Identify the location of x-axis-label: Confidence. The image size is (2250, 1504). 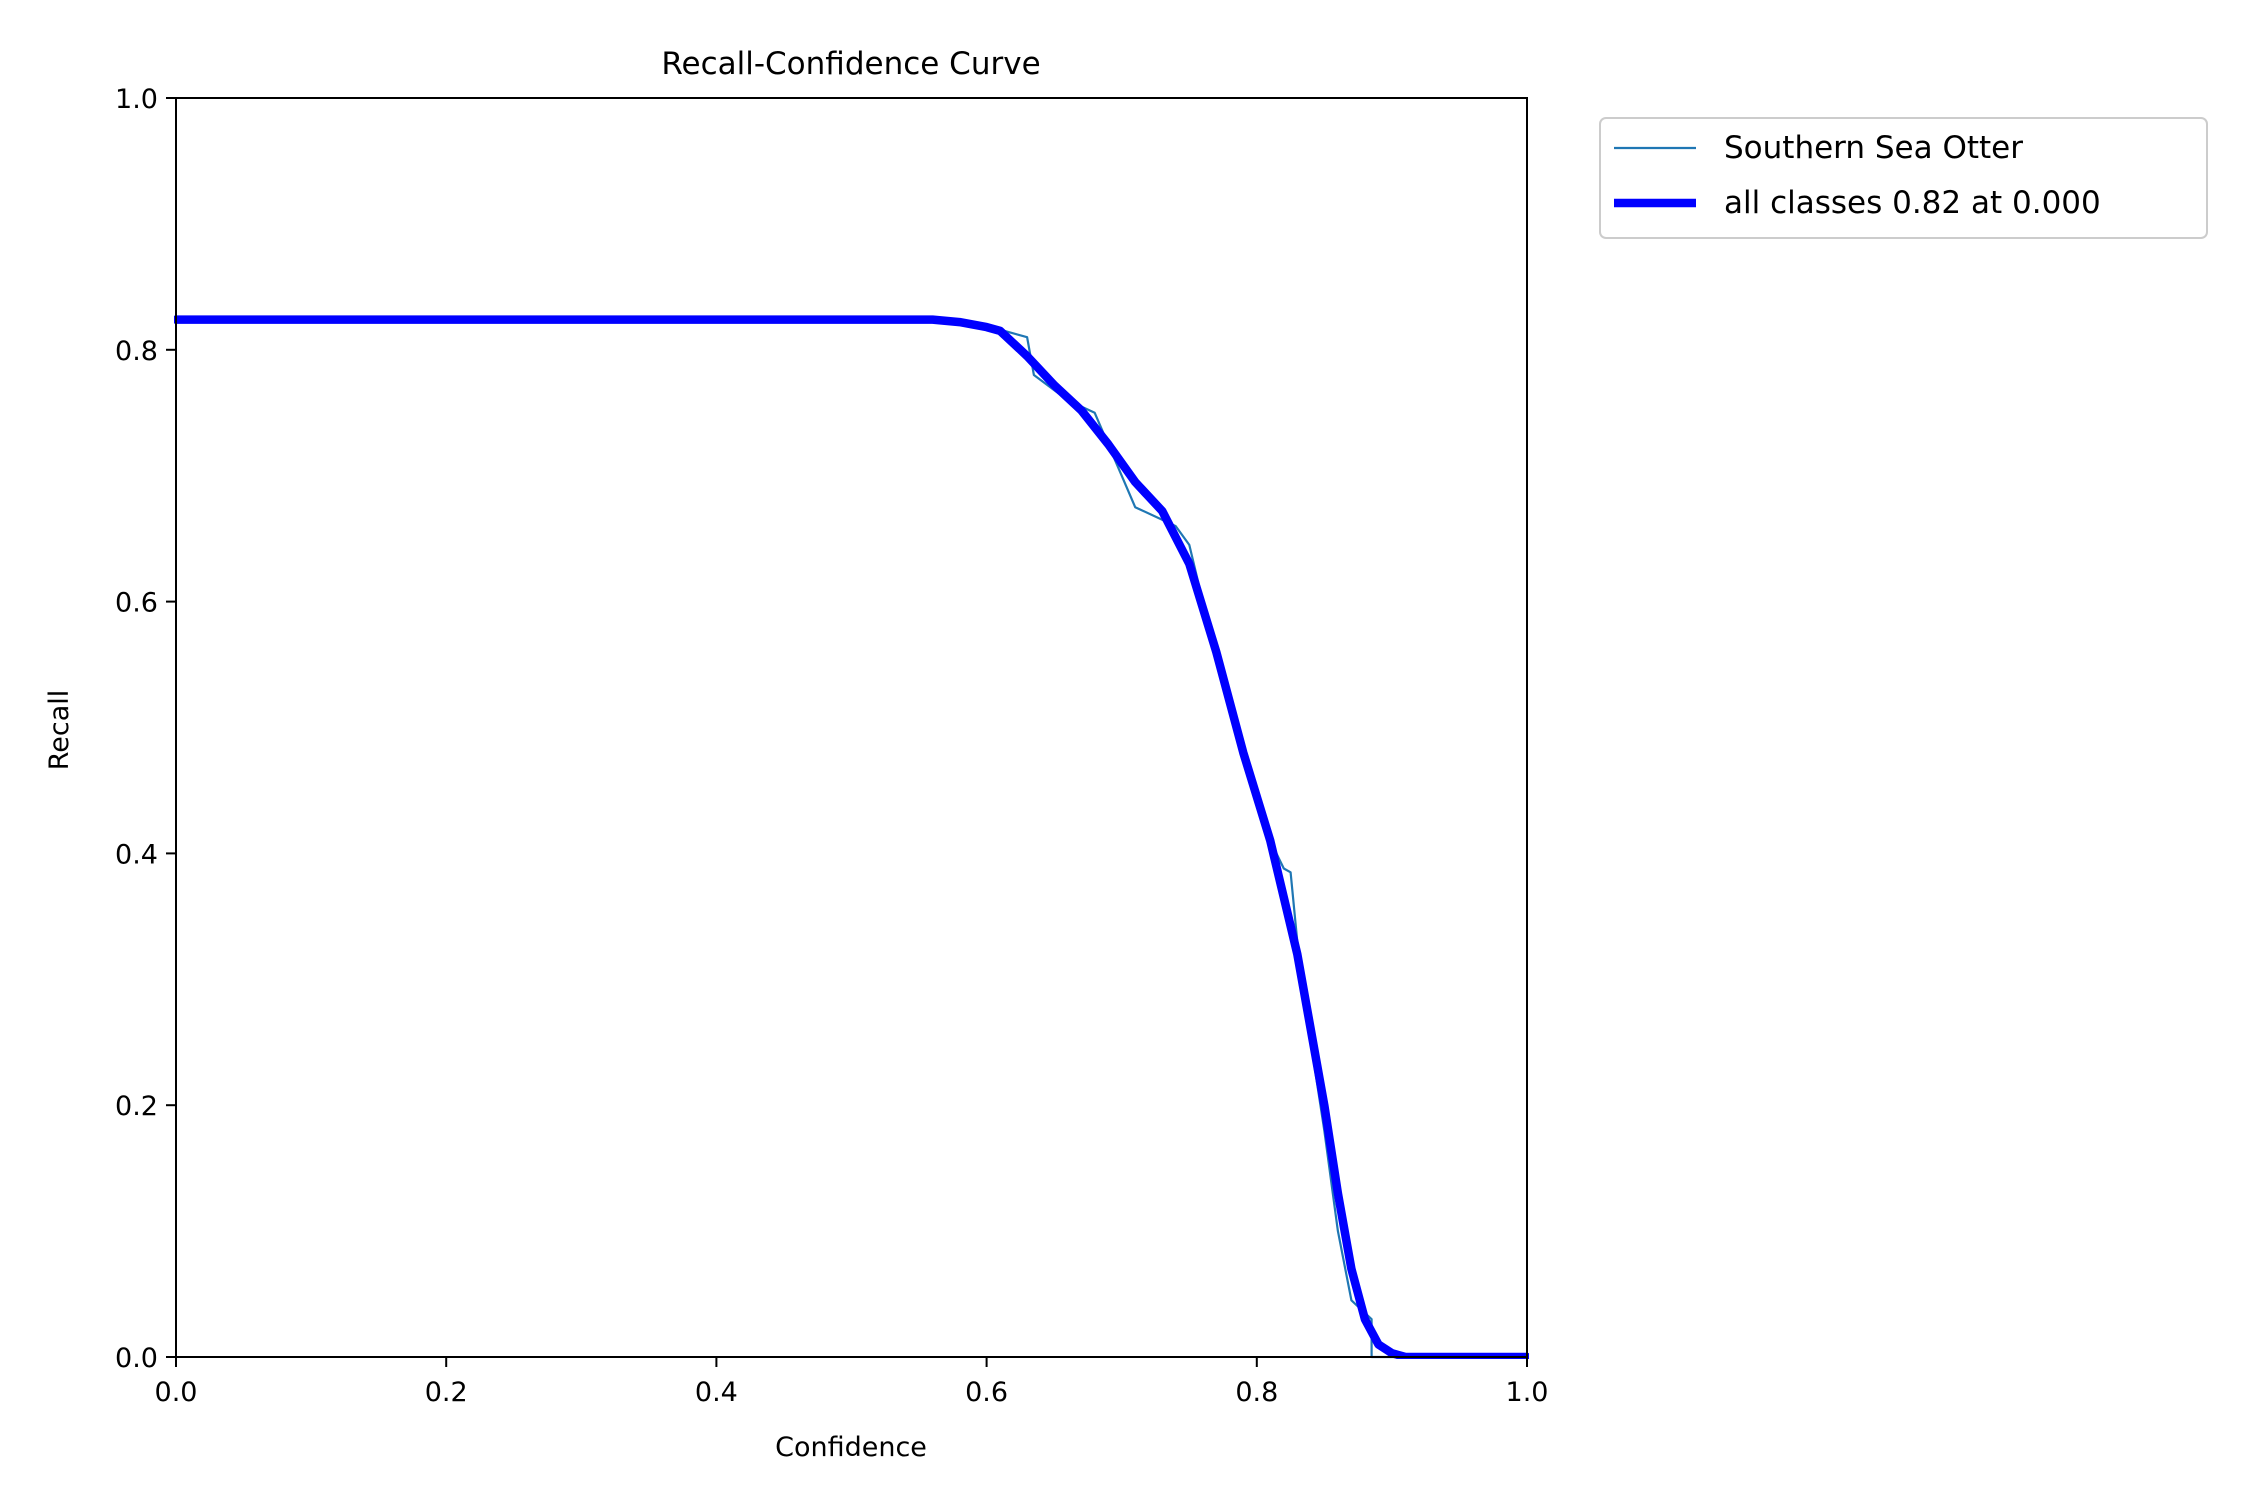
(851, 1447).